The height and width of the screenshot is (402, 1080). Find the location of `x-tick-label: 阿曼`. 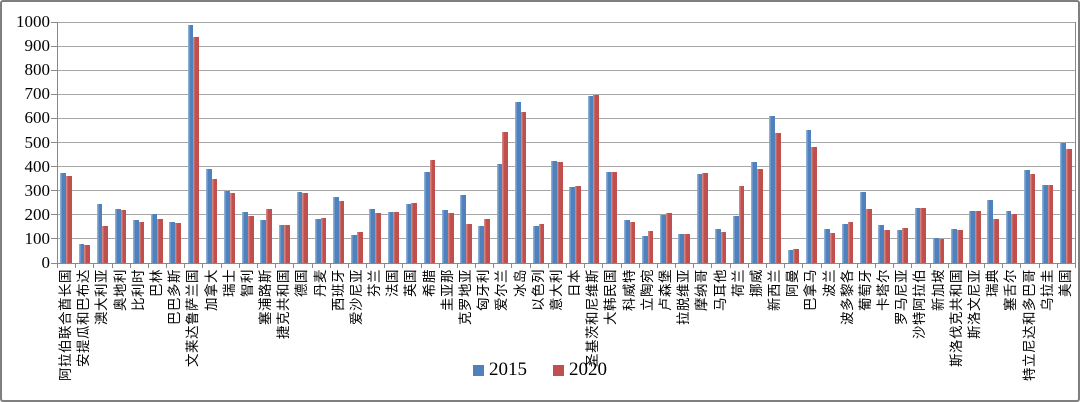

x-tick-label: 阿曼 is located at coordinates (793, 283).